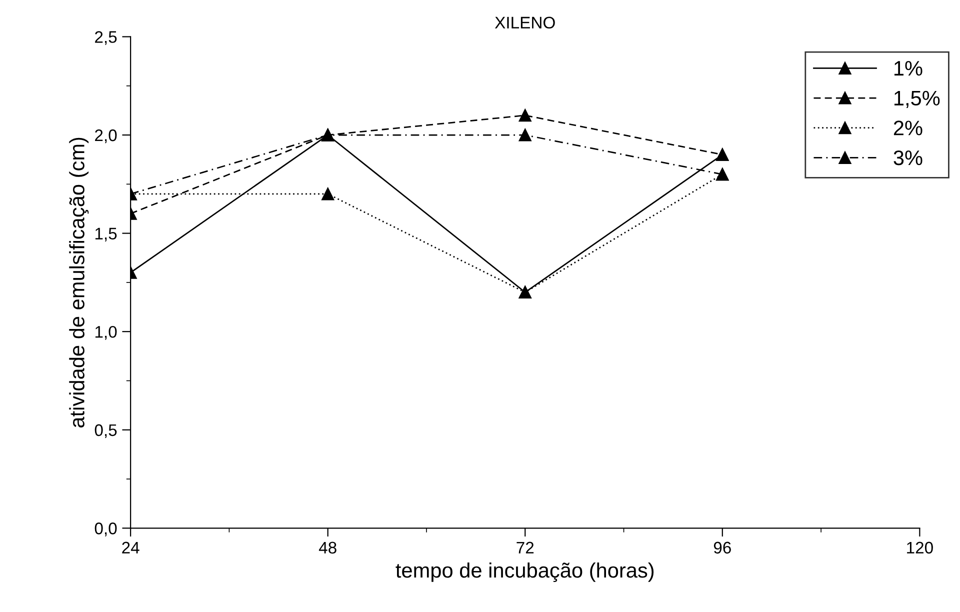 Image resolution: width=960 pixels, height=612 pixels. What do you see at coordinates (525, 548) in the screenshot?
I see `x-tick-label: 72` at bounding box center [525, 548].